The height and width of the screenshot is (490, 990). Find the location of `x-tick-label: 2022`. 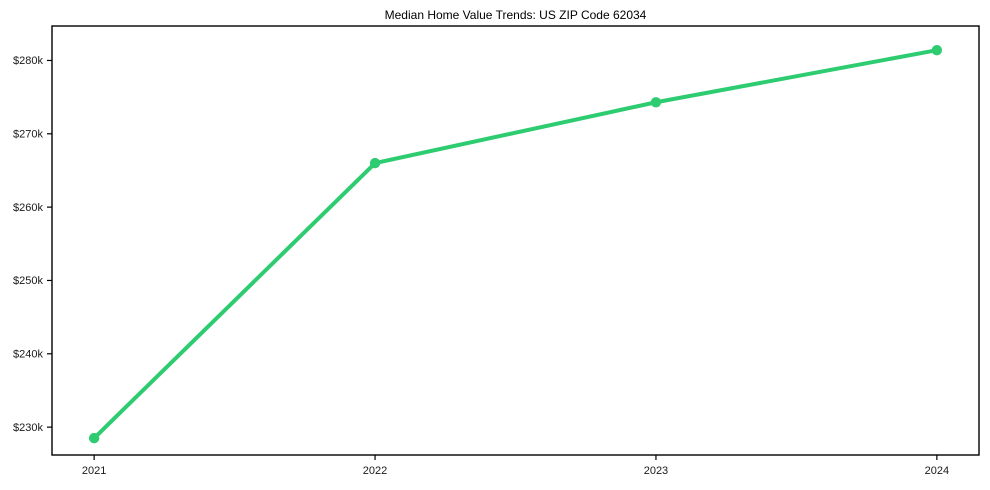

x-tick-label: 2022 is located at coordinates (375, 471).